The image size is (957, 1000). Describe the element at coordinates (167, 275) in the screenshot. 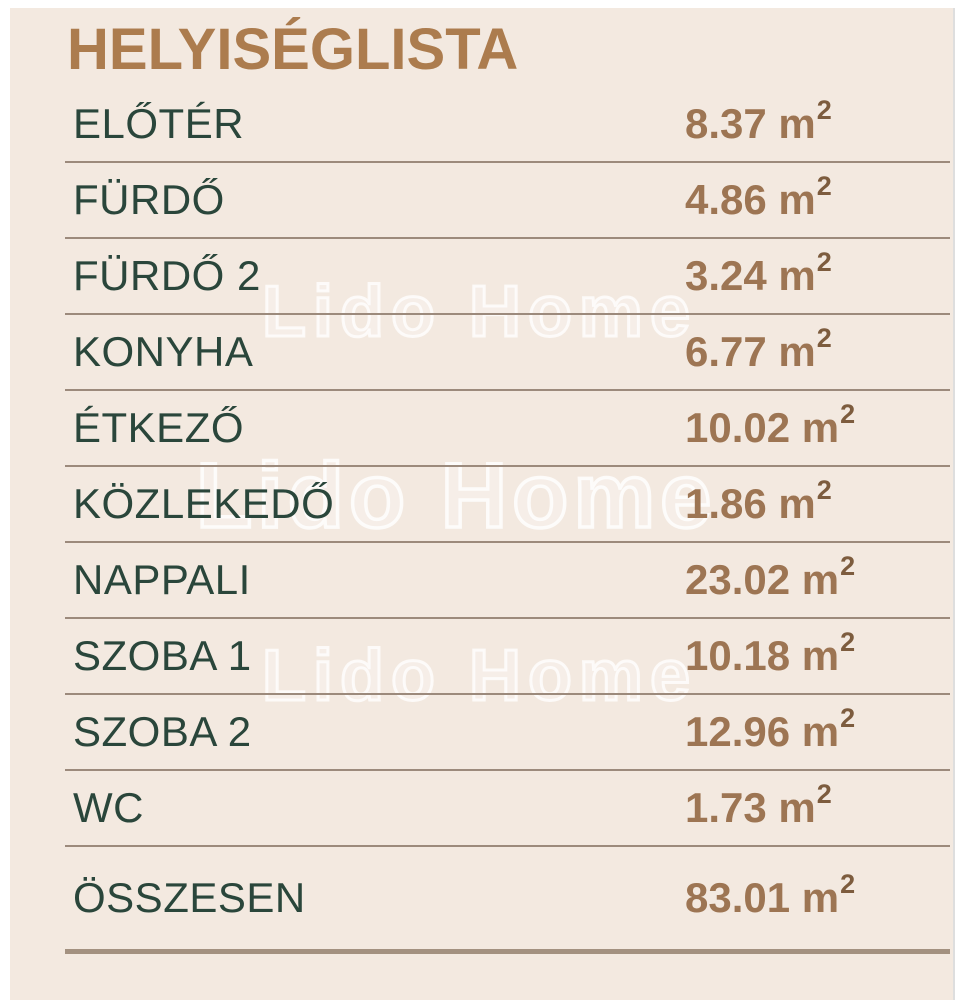

I see `room-name: FÜRDŐ 2` at that location.